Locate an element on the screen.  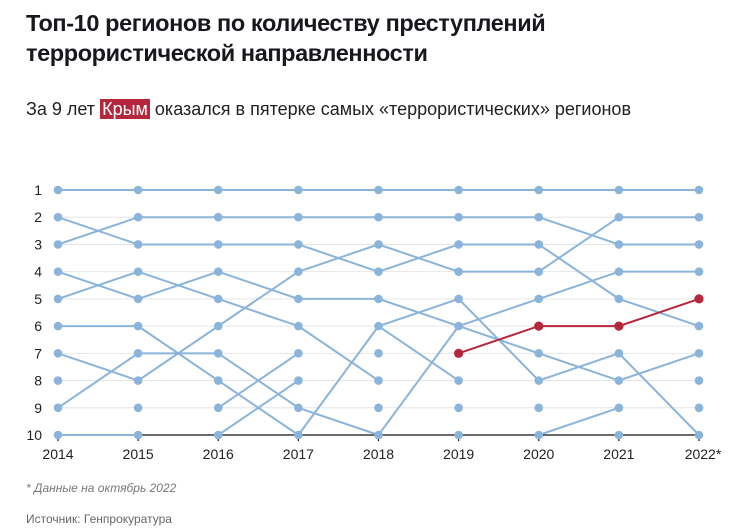
x-tick-label: 2020 is located at coordinates (538, 454).